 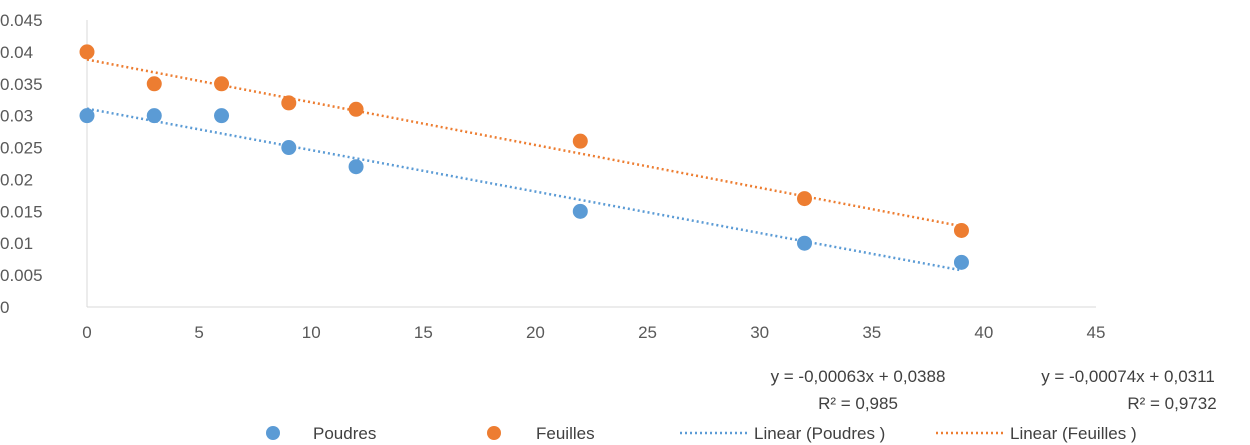 What do you see at coordinates (16, 243) in the screenshot?
I see `y-tick-label: 0.01` at bounding box center [16, 243].